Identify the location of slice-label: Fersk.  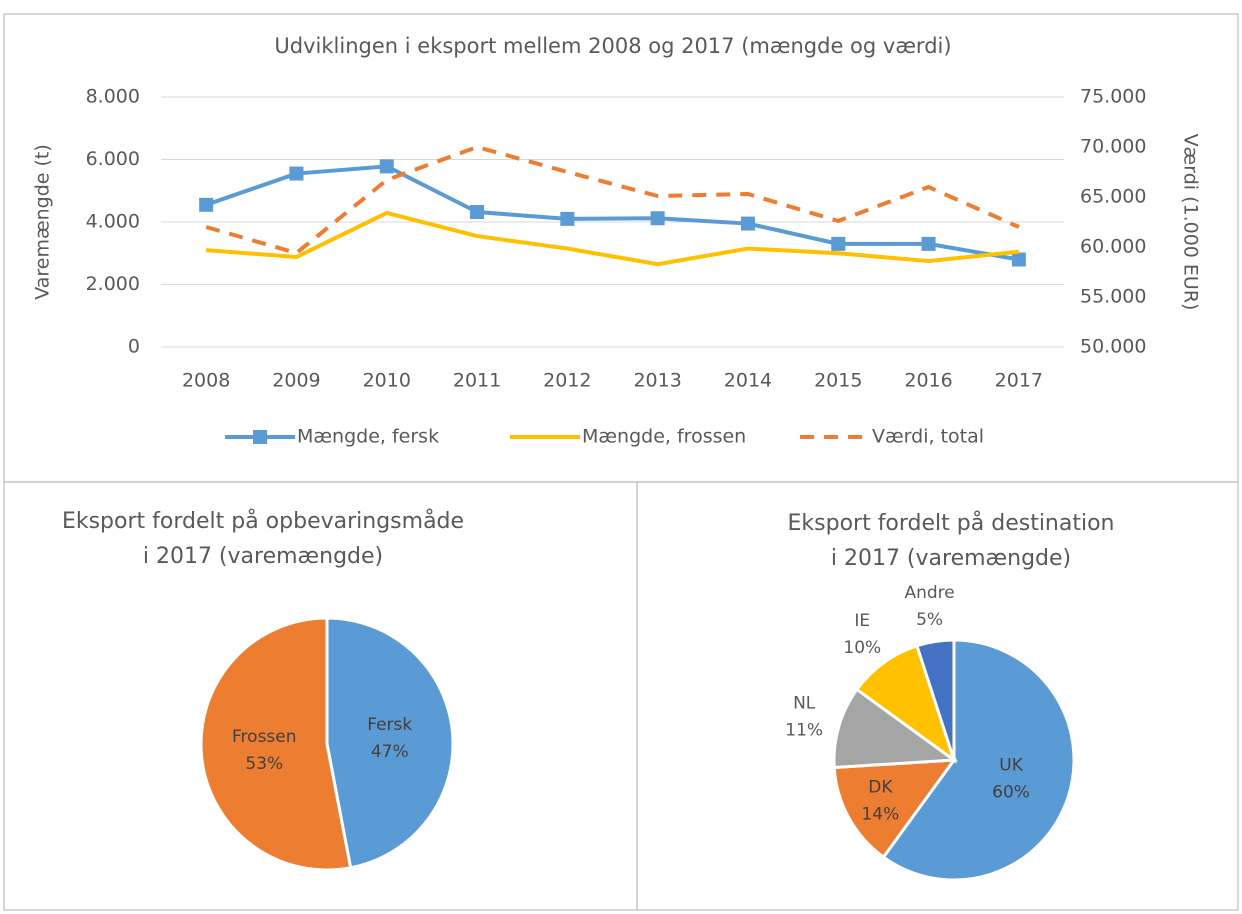
(389, 725).